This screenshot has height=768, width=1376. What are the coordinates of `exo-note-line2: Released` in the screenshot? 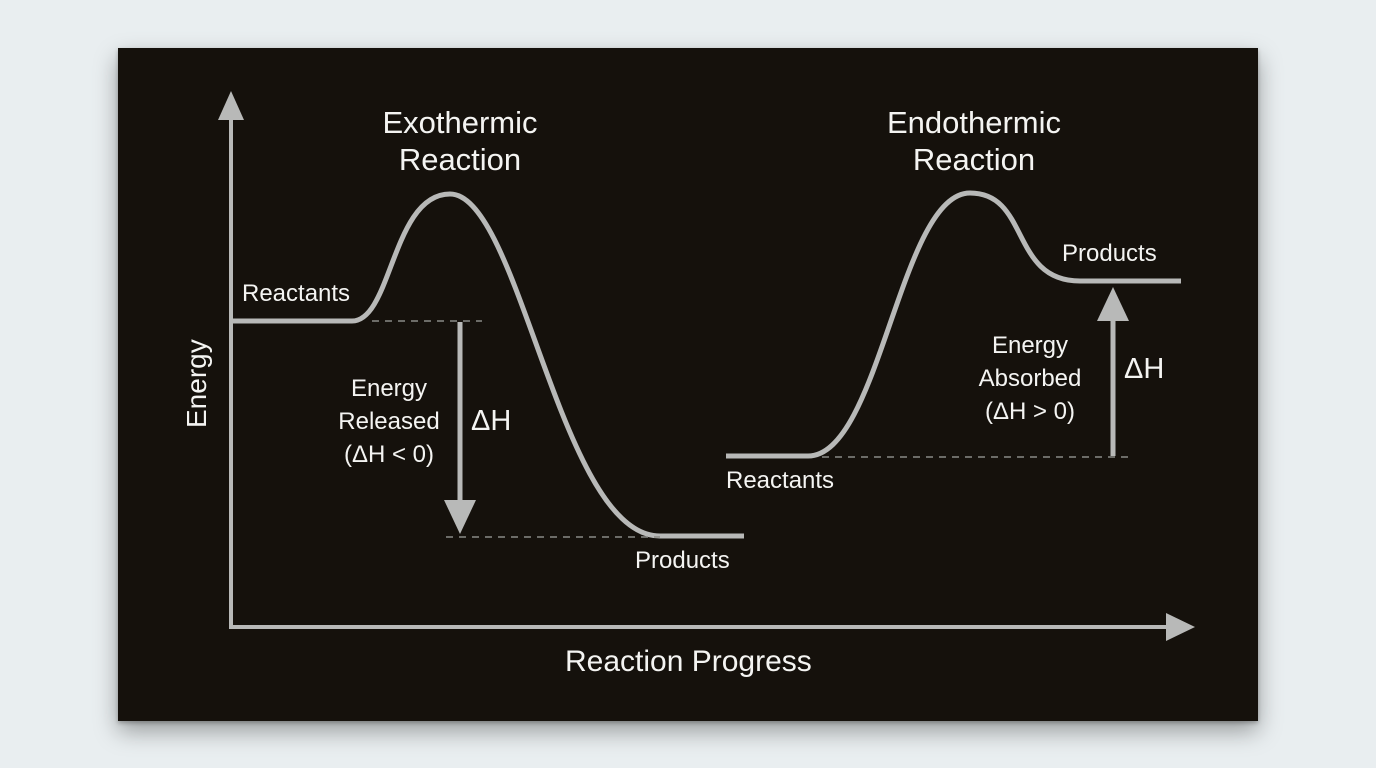 It's located at (389, 421).